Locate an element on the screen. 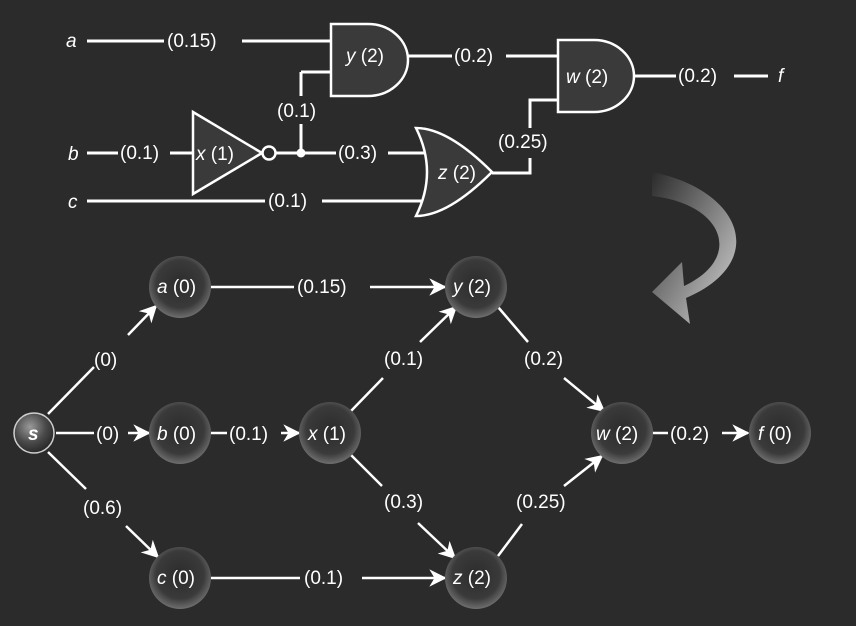 This screenshot has width=856, height=626. or-gate-z: z (2) is located at coordinates (453, 172).